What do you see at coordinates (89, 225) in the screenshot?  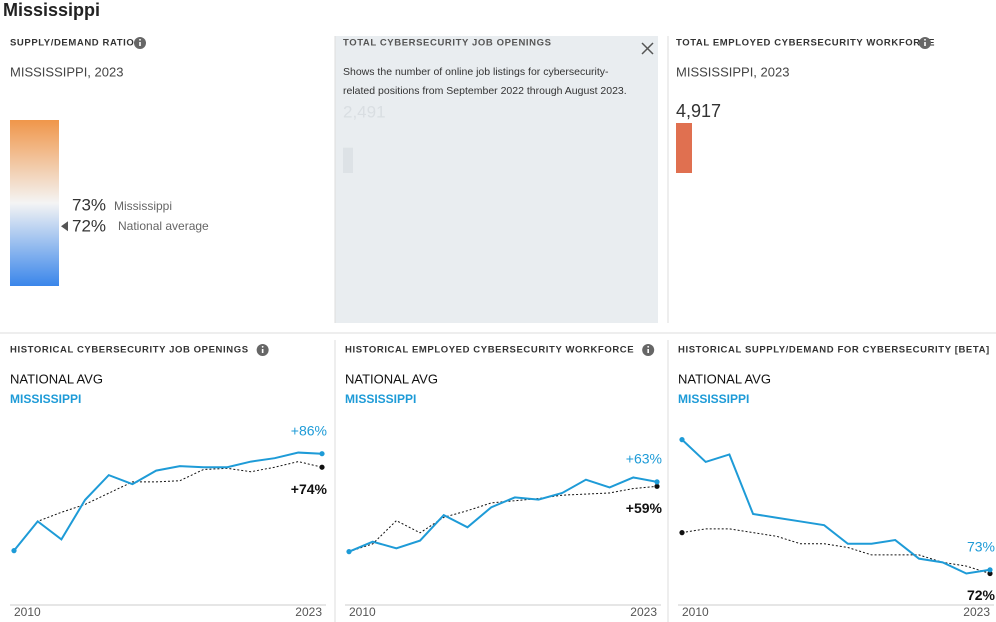 I see `national-ratio: 72%` at bounding box center [89, 225].